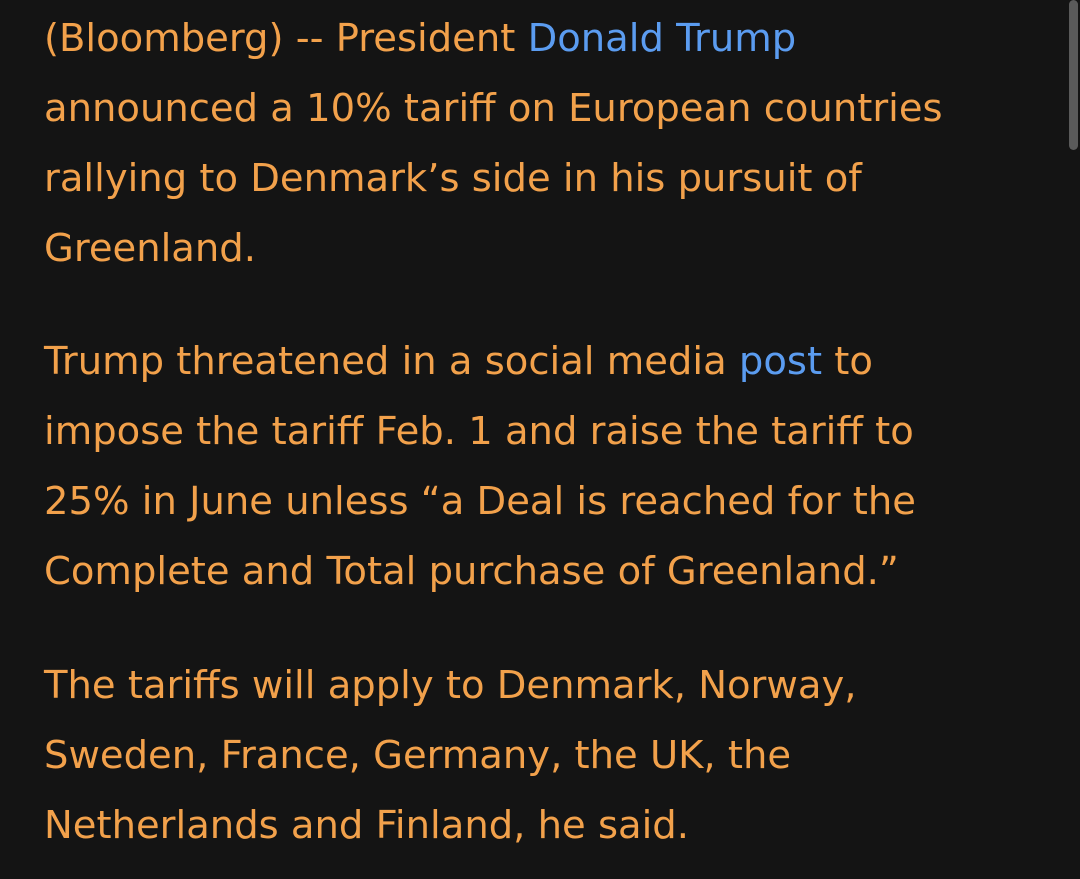  I want to click on paragraph-1-line-4: Greenland., so click(150, 248).